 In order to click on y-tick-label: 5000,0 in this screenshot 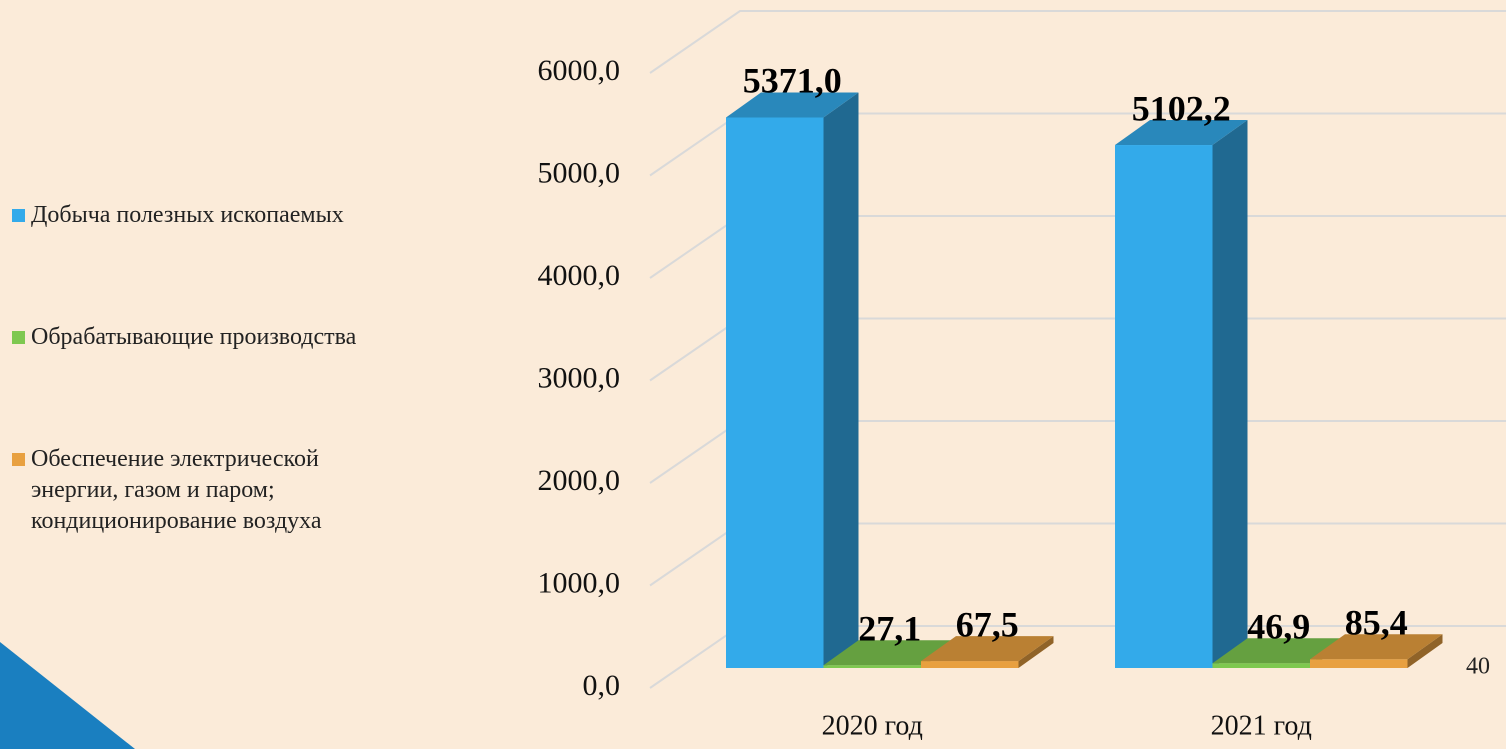, I will do `click(579, 172)`.